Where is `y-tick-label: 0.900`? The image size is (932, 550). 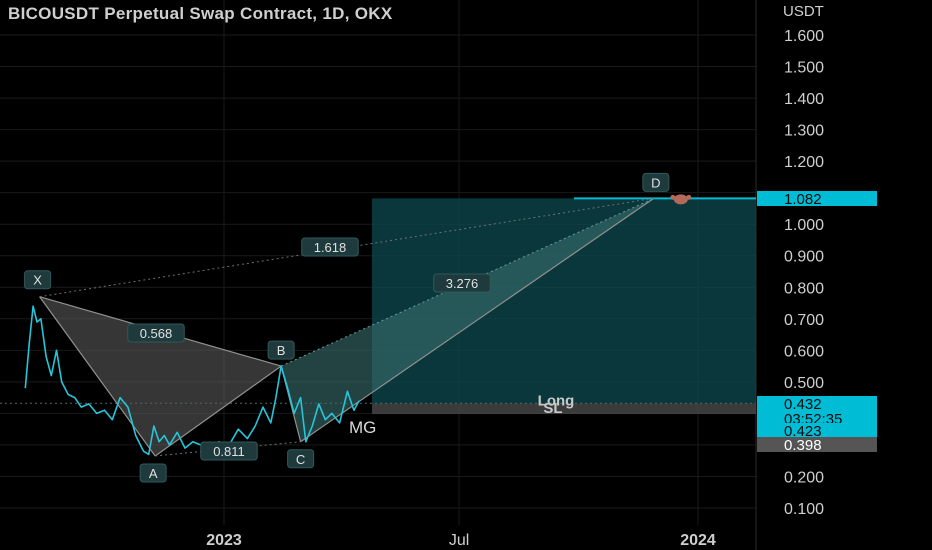 y-tick-label: 0.900 is located at coordinates (804, 257).